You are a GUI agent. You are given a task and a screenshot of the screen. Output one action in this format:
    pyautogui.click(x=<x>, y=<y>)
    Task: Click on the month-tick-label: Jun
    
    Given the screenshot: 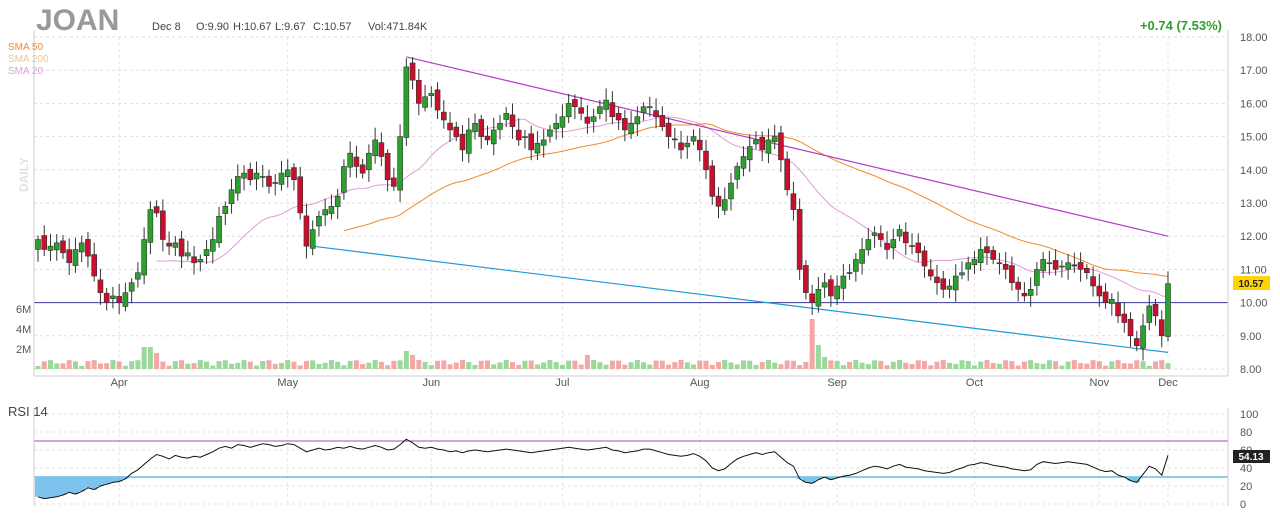 What is the action you would take?
    pyautogui.click(x=431, y=383)
    